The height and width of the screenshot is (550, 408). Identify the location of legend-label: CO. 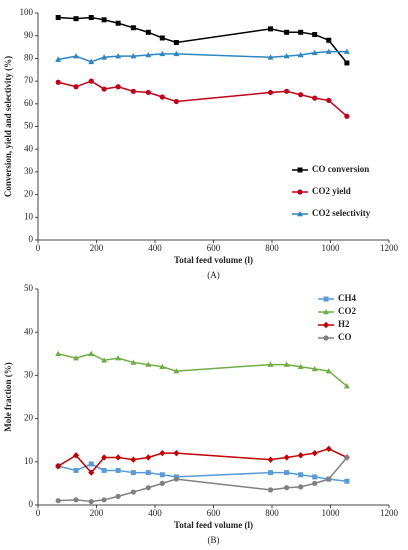
(345, 337).